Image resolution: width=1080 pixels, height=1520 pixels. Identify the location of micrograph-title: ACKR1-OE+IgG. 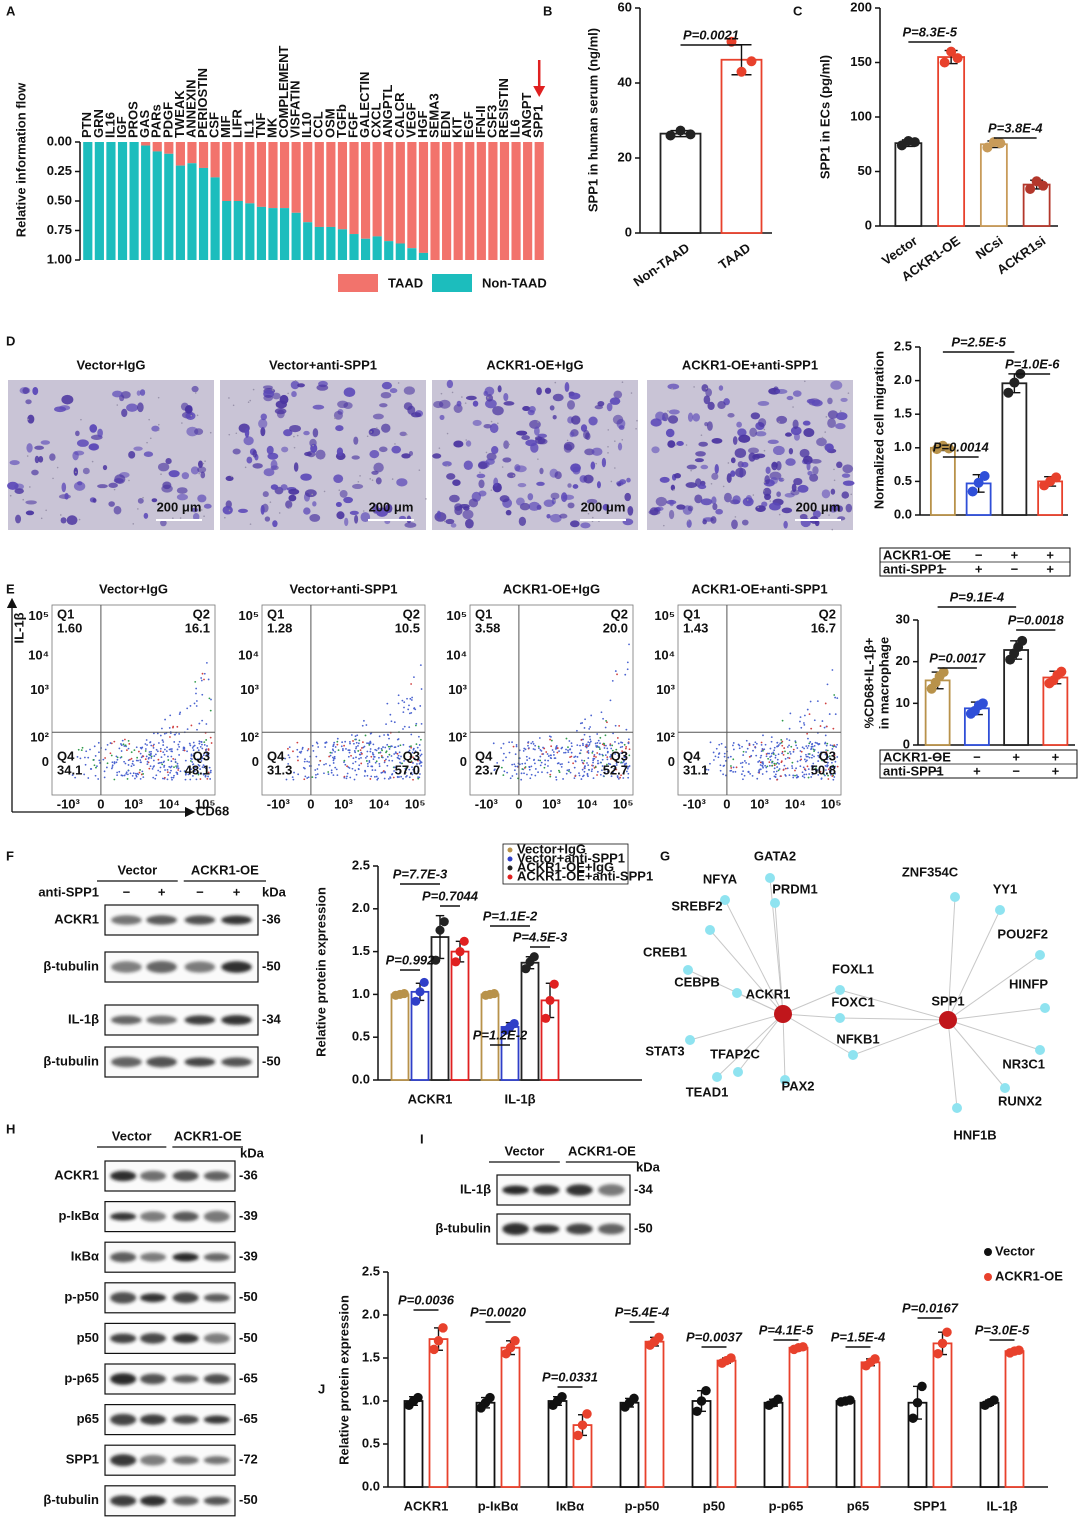
(534, 364).